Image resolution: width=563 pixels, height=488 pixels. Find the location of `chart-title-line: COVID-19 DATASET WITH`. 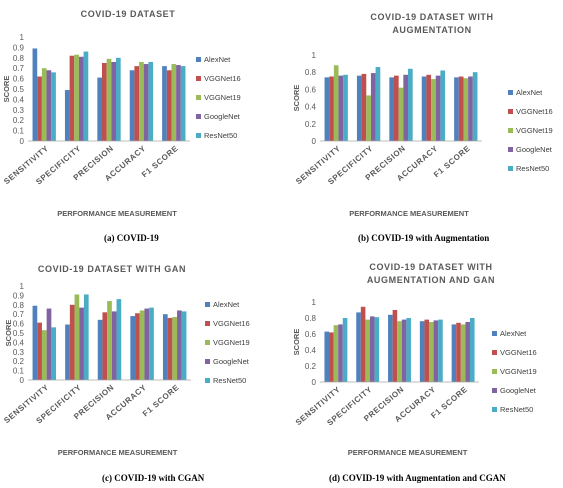

chart-title-line: COVID-19 DATASET WITH is located at coordinates (431, 17).